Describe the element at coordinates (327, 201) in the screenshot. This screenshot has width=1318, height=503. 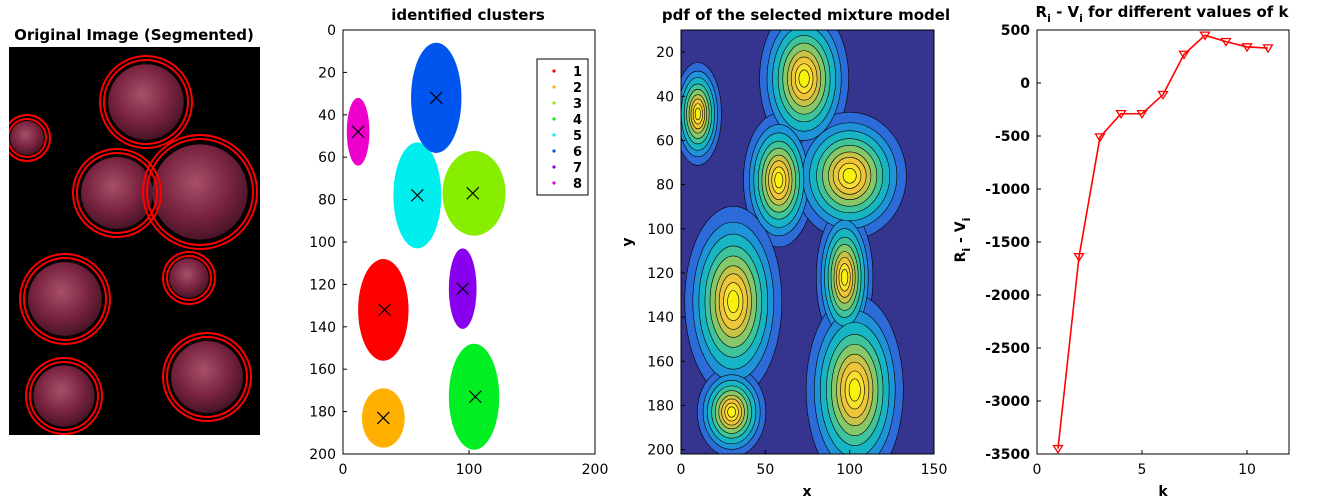
I see `clusters-ytick-label: 80` at that location.